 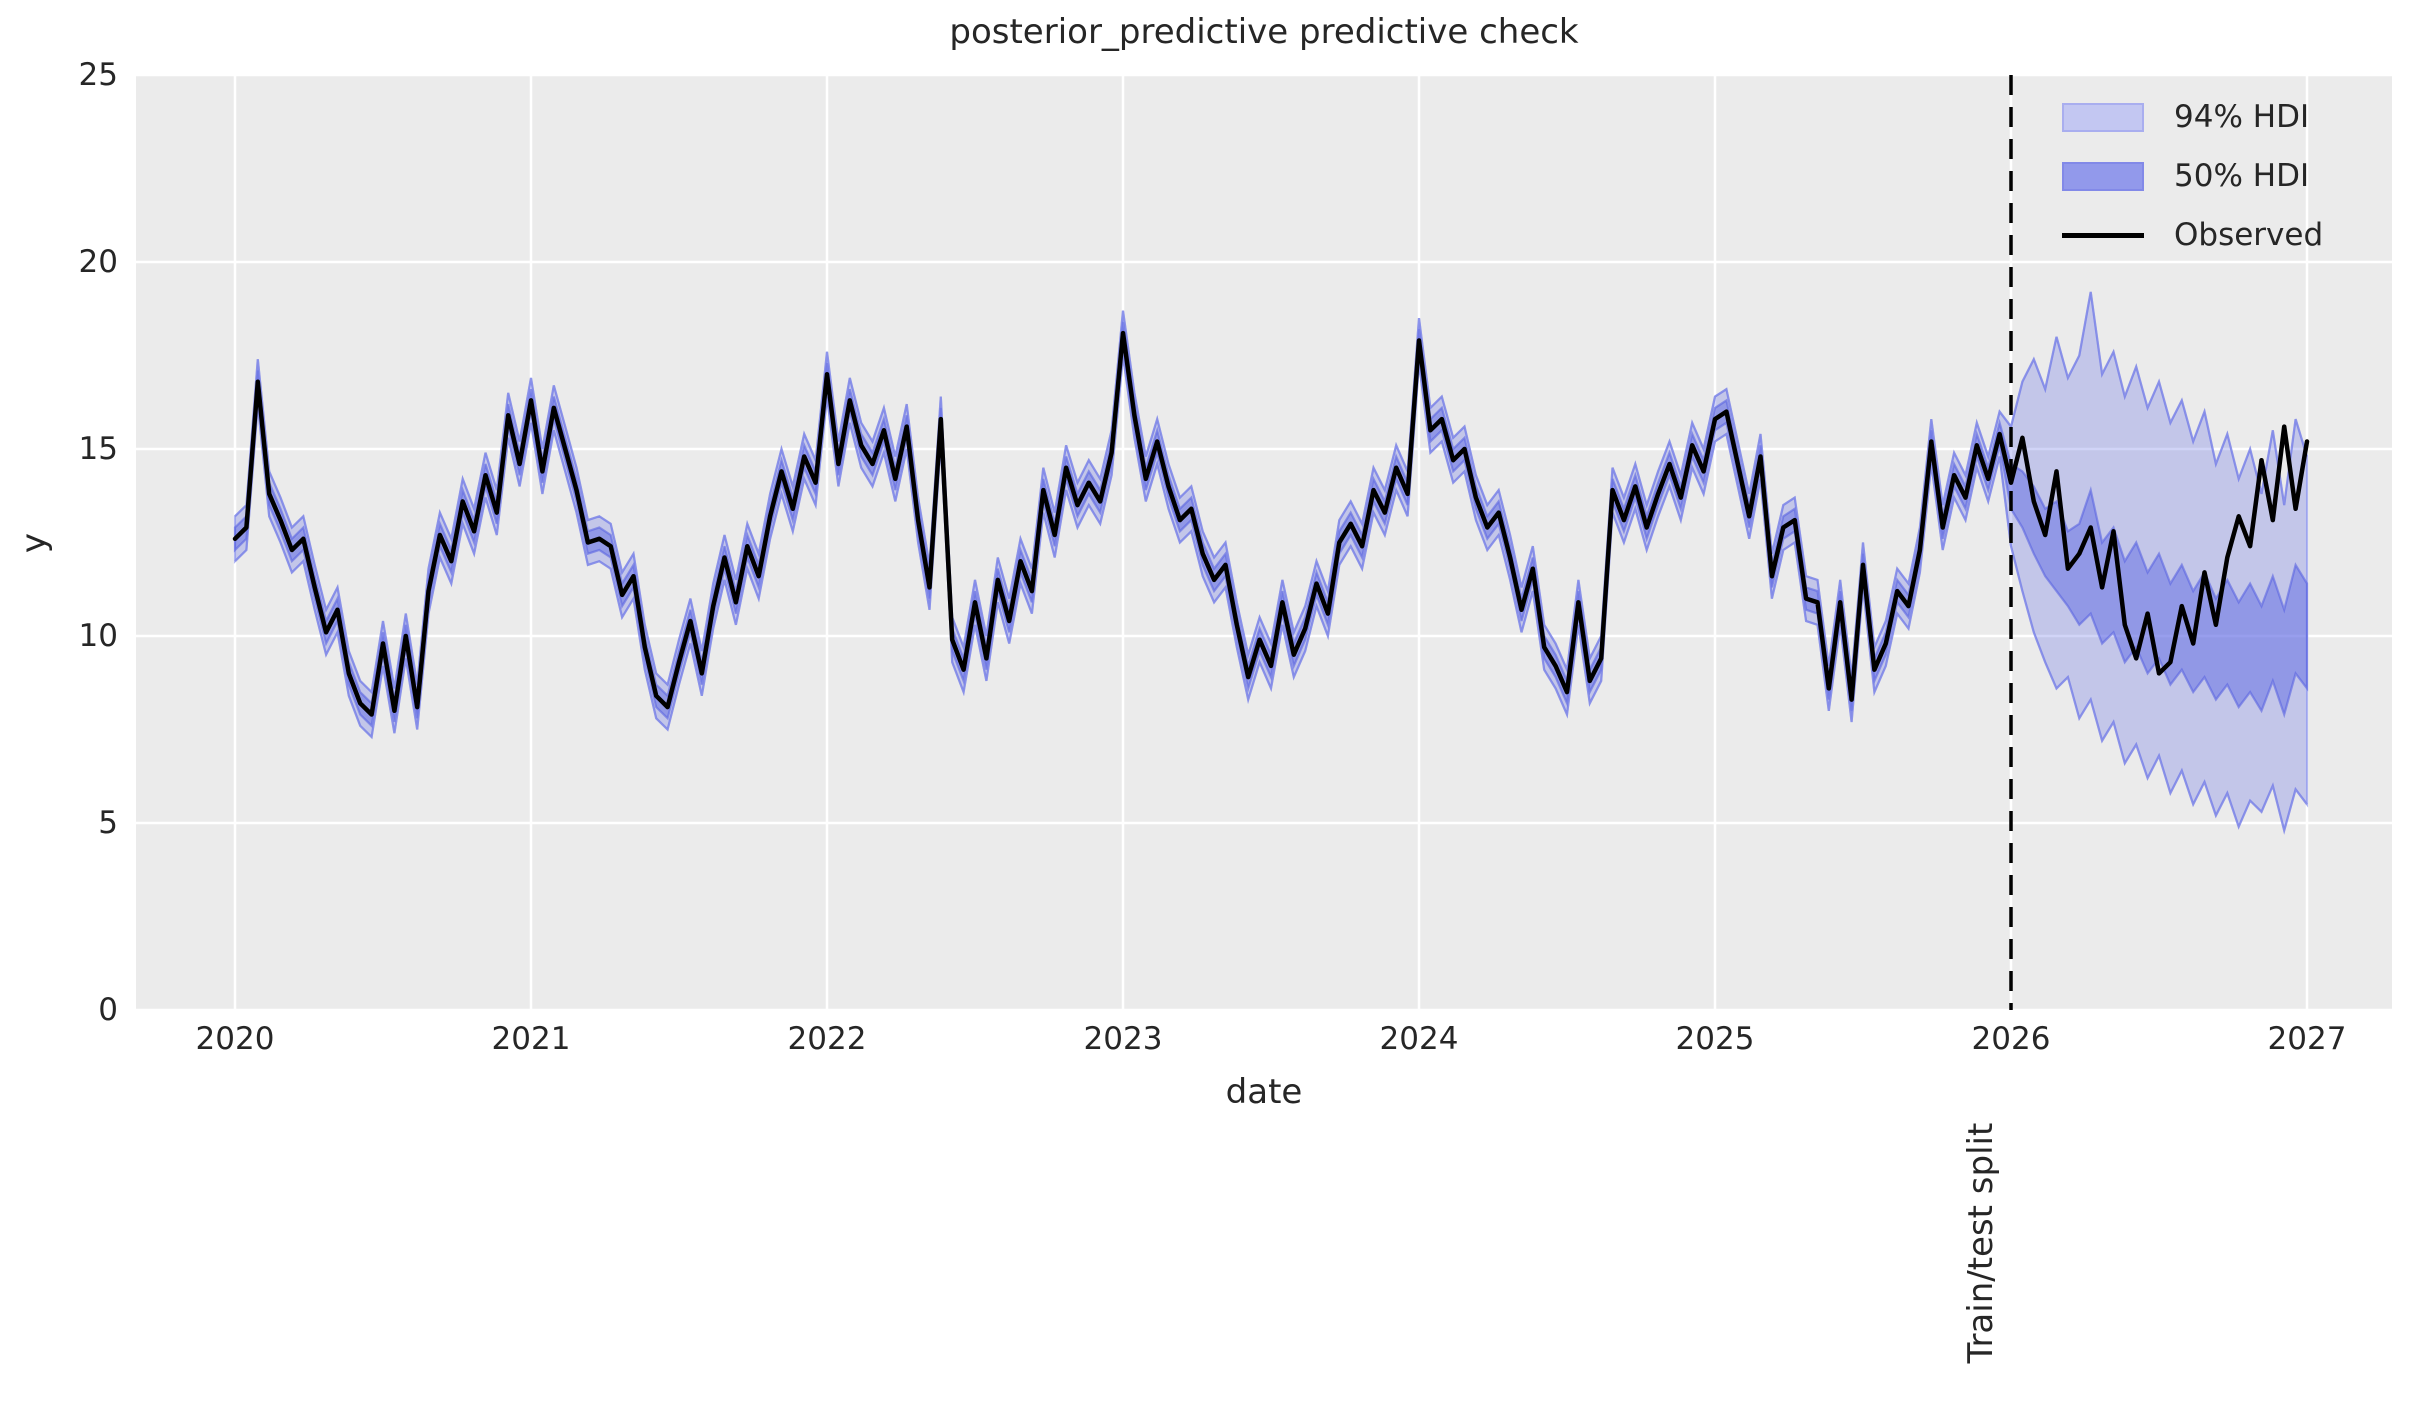 What do you see at coordinates (2307, 1039) in the screenshot?
I see `x-tick-label: 2027` at bounding box center [2307, 1039].